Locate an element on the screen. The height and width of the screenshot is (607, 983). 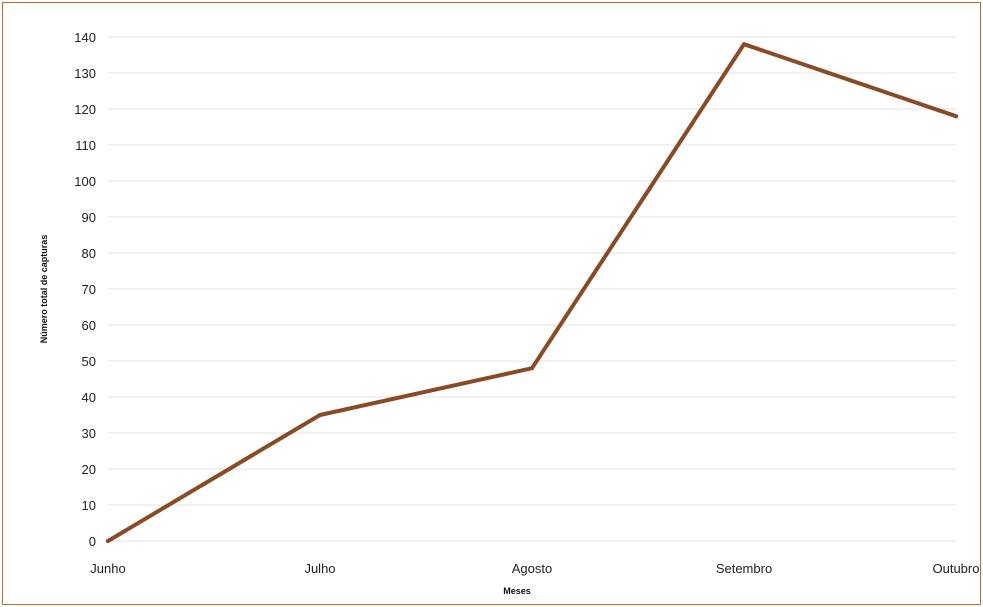
x-axis-title: Meses is located at coordinates (517, 591).